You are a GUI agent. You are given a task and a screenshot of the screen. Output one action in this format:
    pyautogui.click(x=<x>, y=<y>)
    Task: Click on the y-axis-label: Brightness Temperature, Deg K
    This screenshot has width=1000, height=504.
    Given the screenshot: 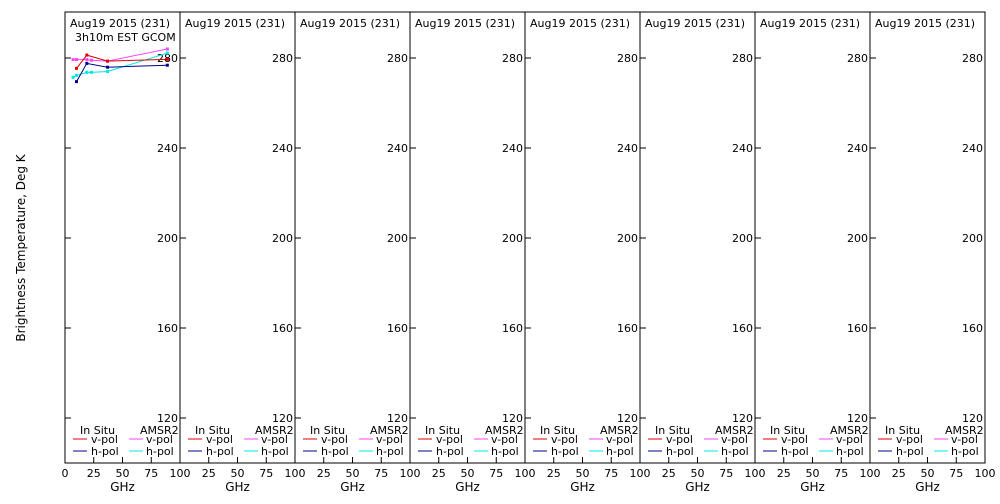 What is the action you would take?
    pyautogui.click(x=21, y=247)
    